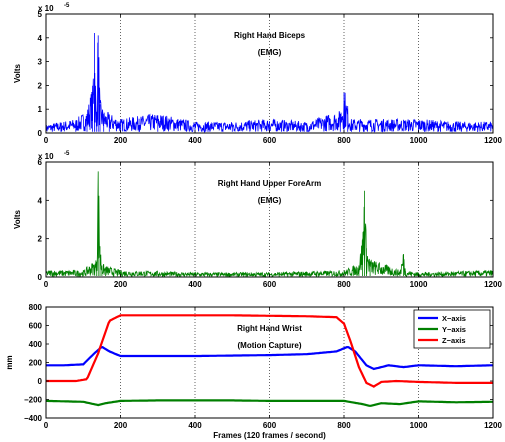 Image resolution: width=505 pixels, height=442 pixels. Describe the element at coordinates (40, 162) in the screenshot. I see `y-tick-label: 6` at that location.